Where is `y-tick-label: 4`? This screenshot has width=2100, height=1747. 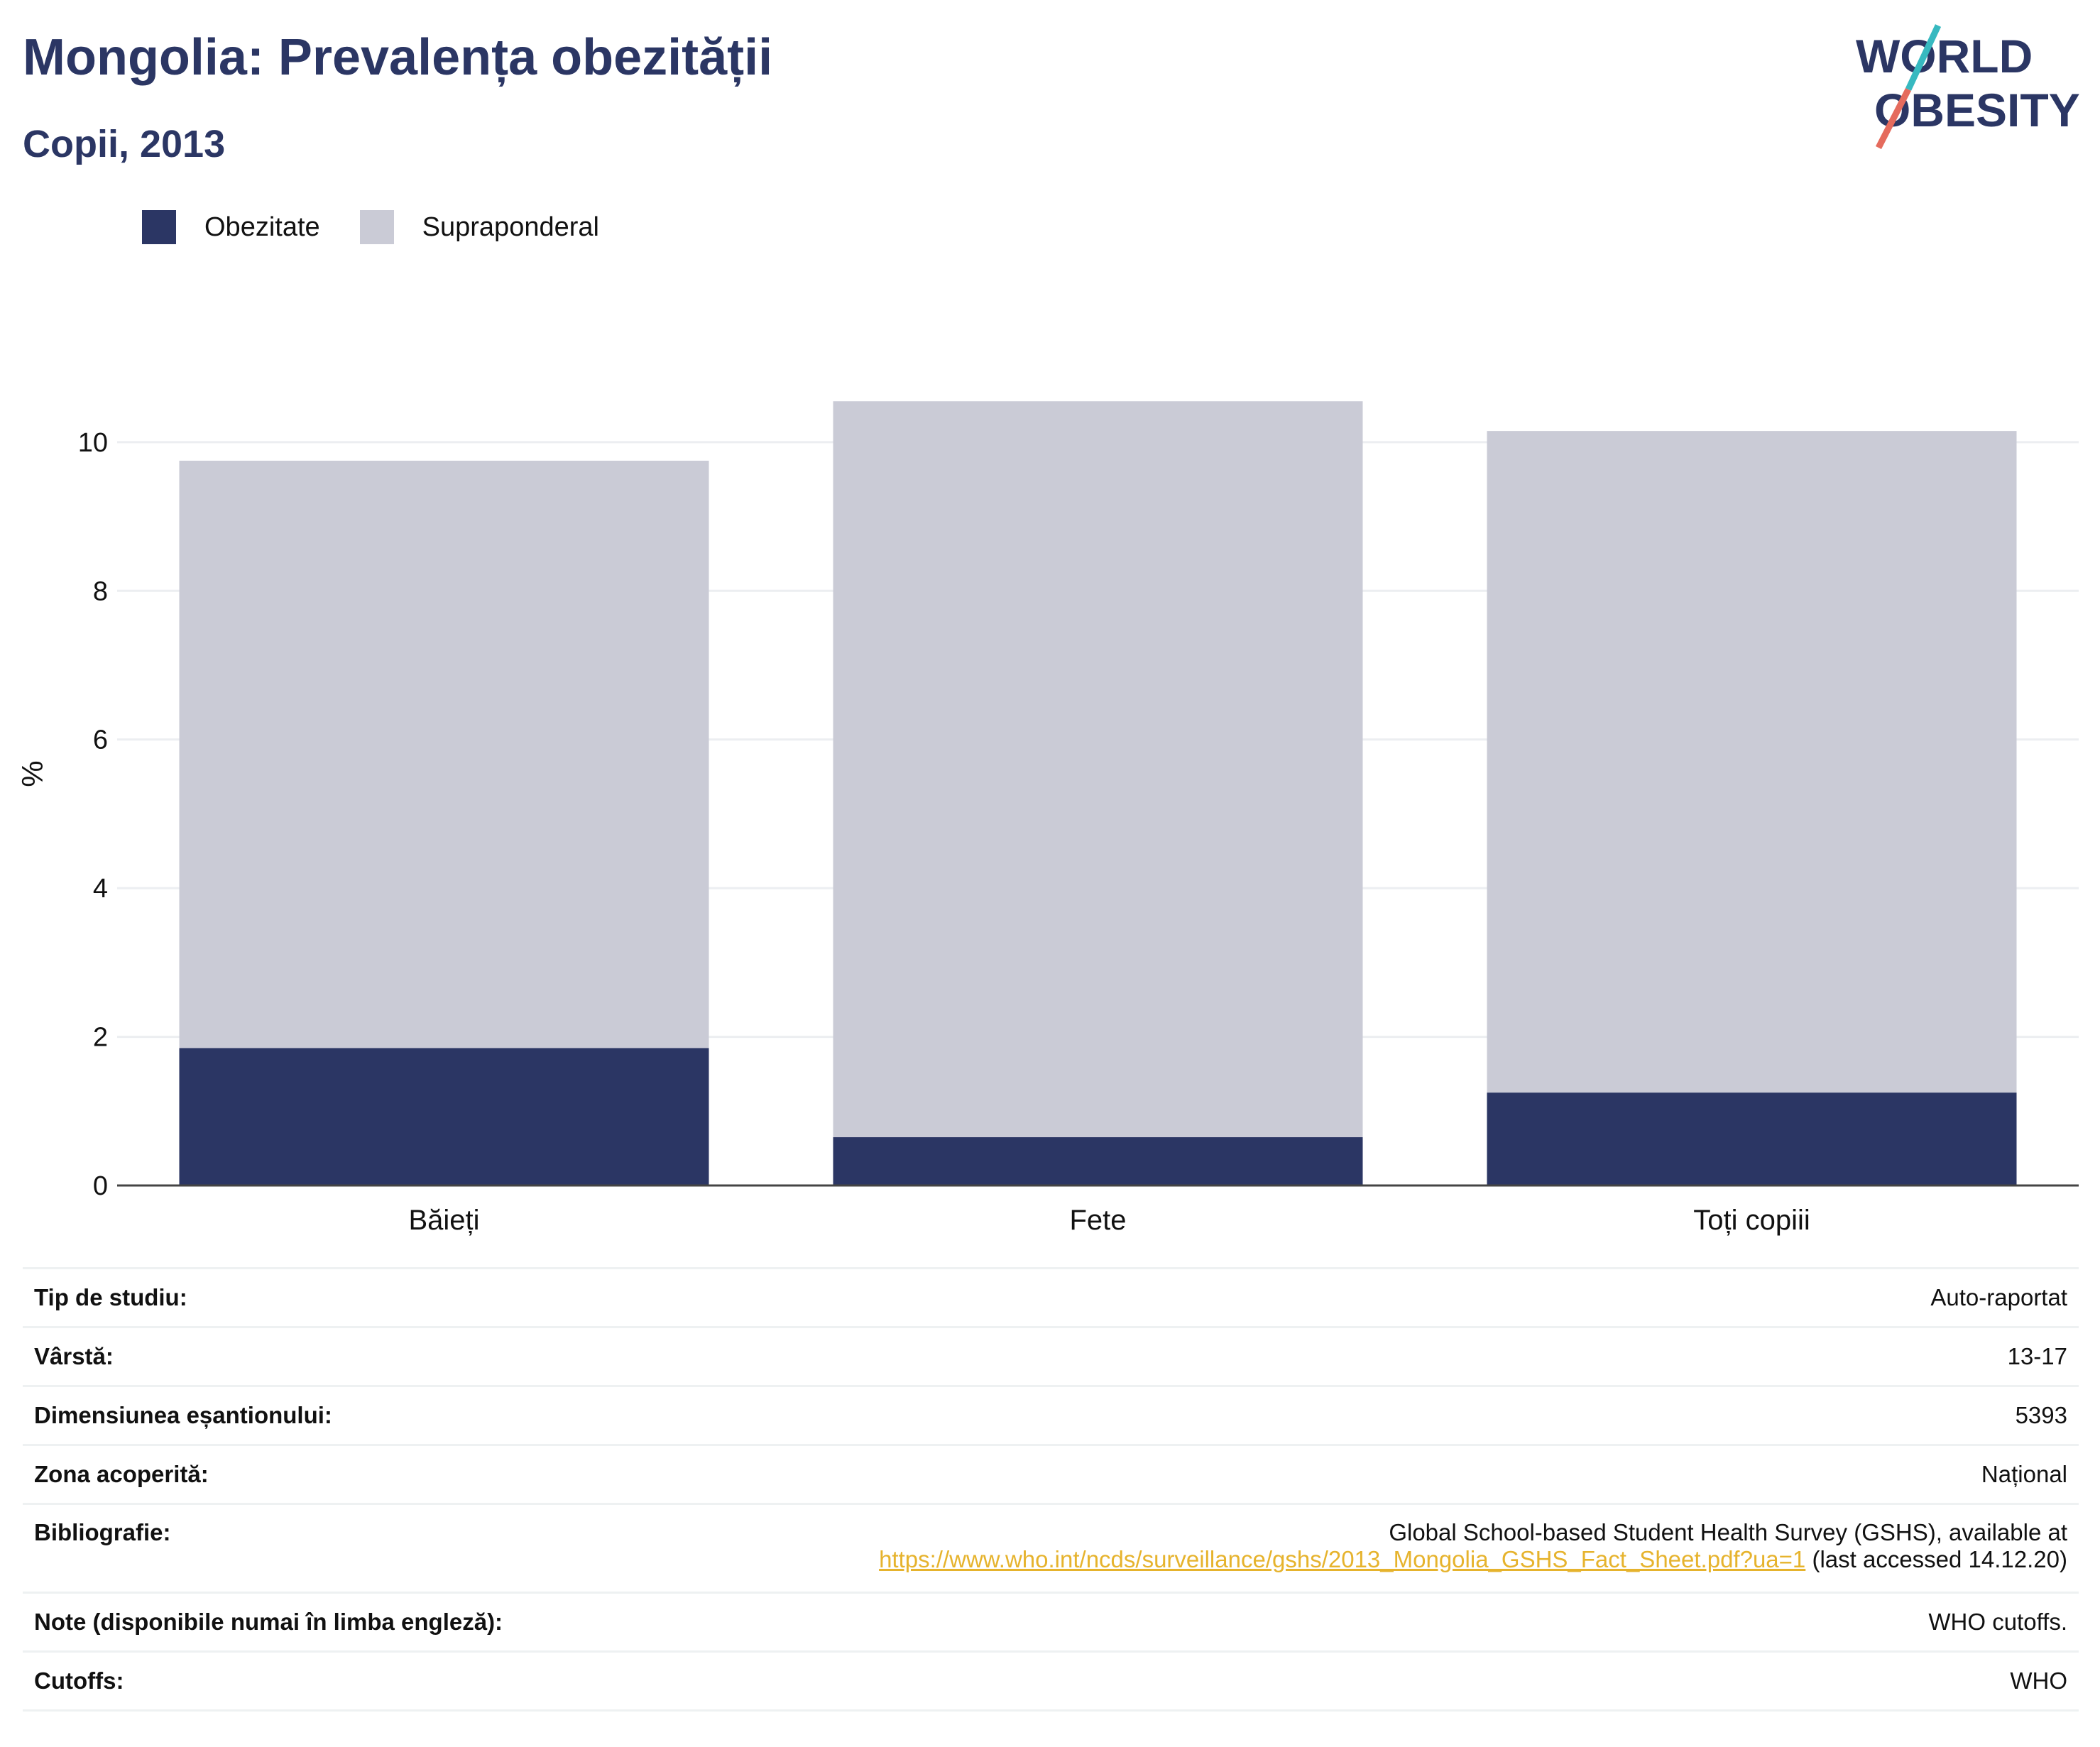
y-tick-label: 4 is located at coordinates (100, 889).